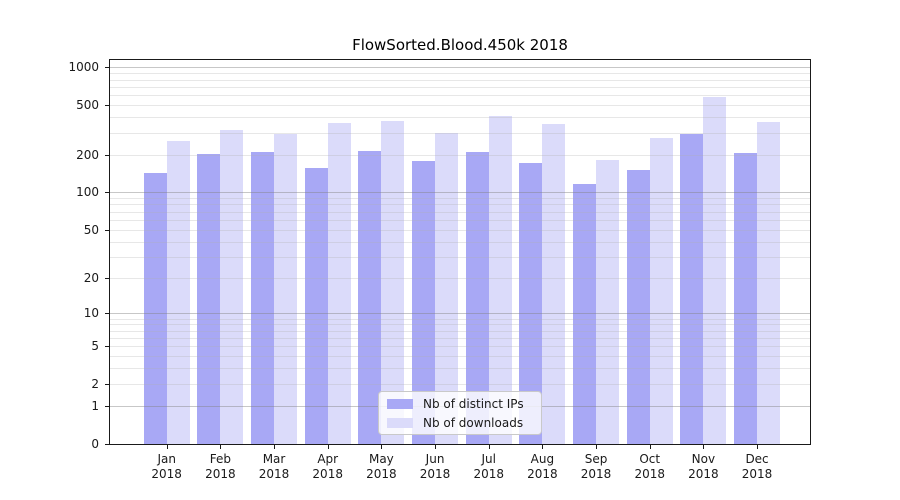 The image size is (900, 500). What do you see at coordinates (87, 154) in the screenshot?
I see `y-tick-label-200: 200` at bounding box center [87, 154].